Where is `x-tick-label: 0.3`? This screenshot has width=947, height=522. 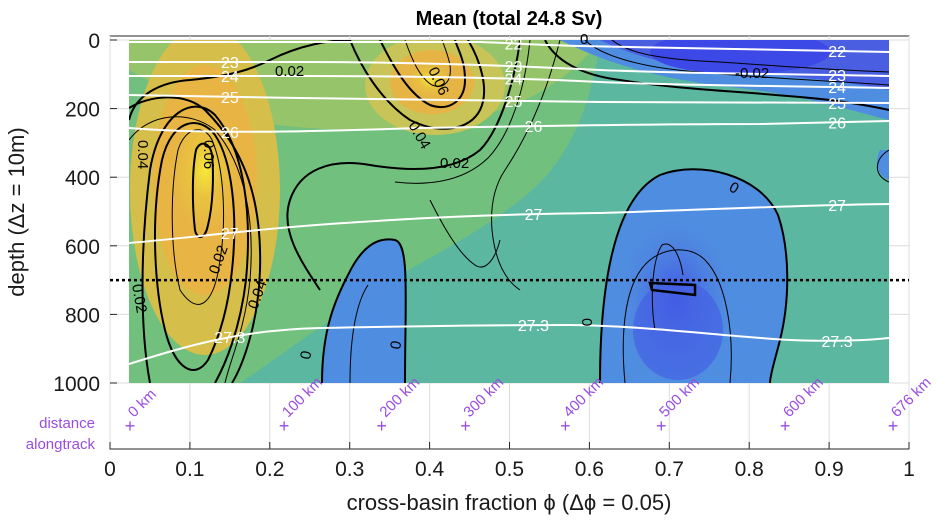 x-tick-label: 0.3 is located at coordinates (349, 469).